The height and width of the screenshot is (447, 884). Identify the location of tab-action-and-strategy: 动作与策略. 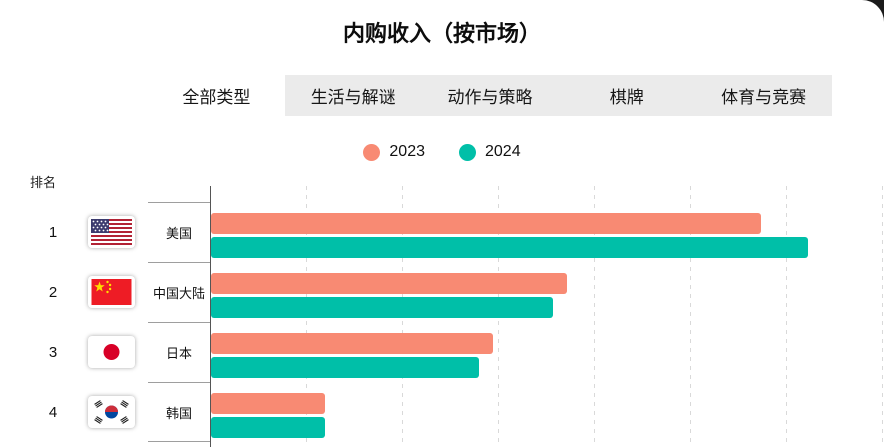
(490, 97).